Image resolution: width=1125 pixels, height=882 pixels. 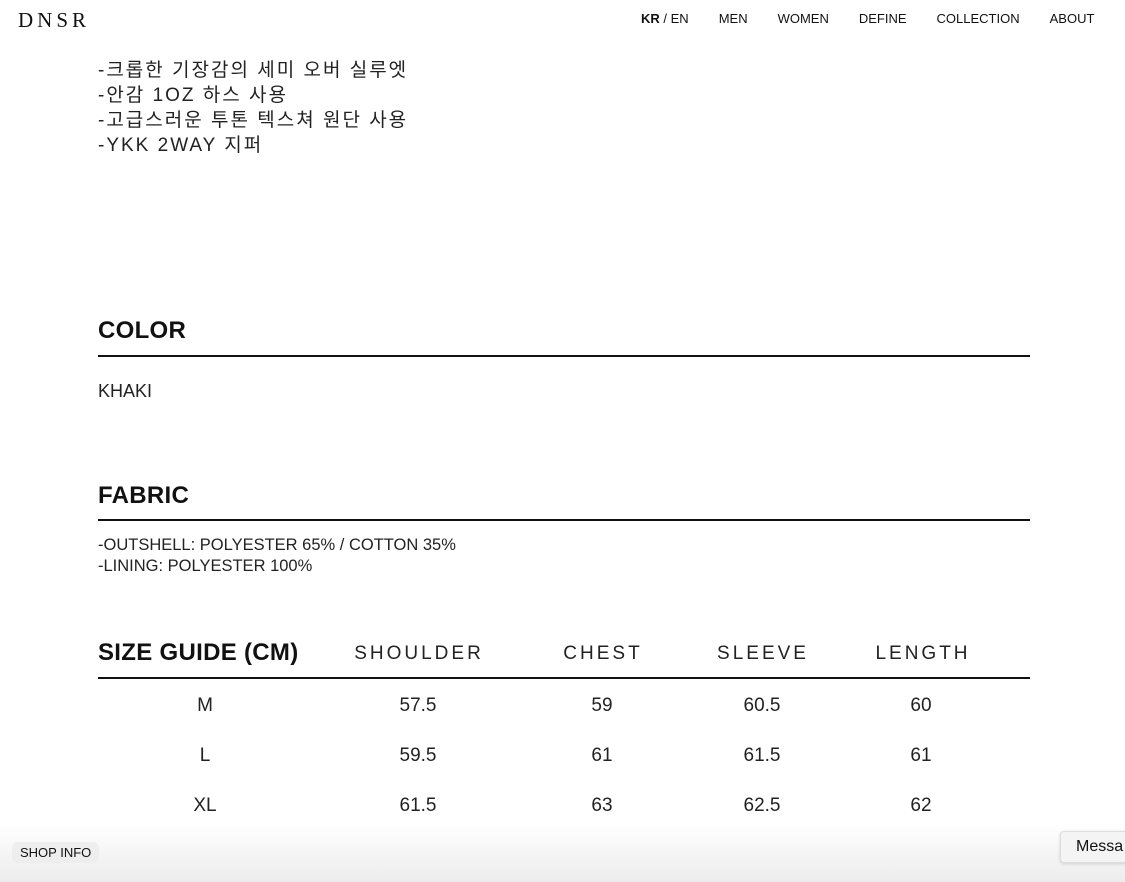 I want to click on message-button: Messa, so click(x=1092, y=847).